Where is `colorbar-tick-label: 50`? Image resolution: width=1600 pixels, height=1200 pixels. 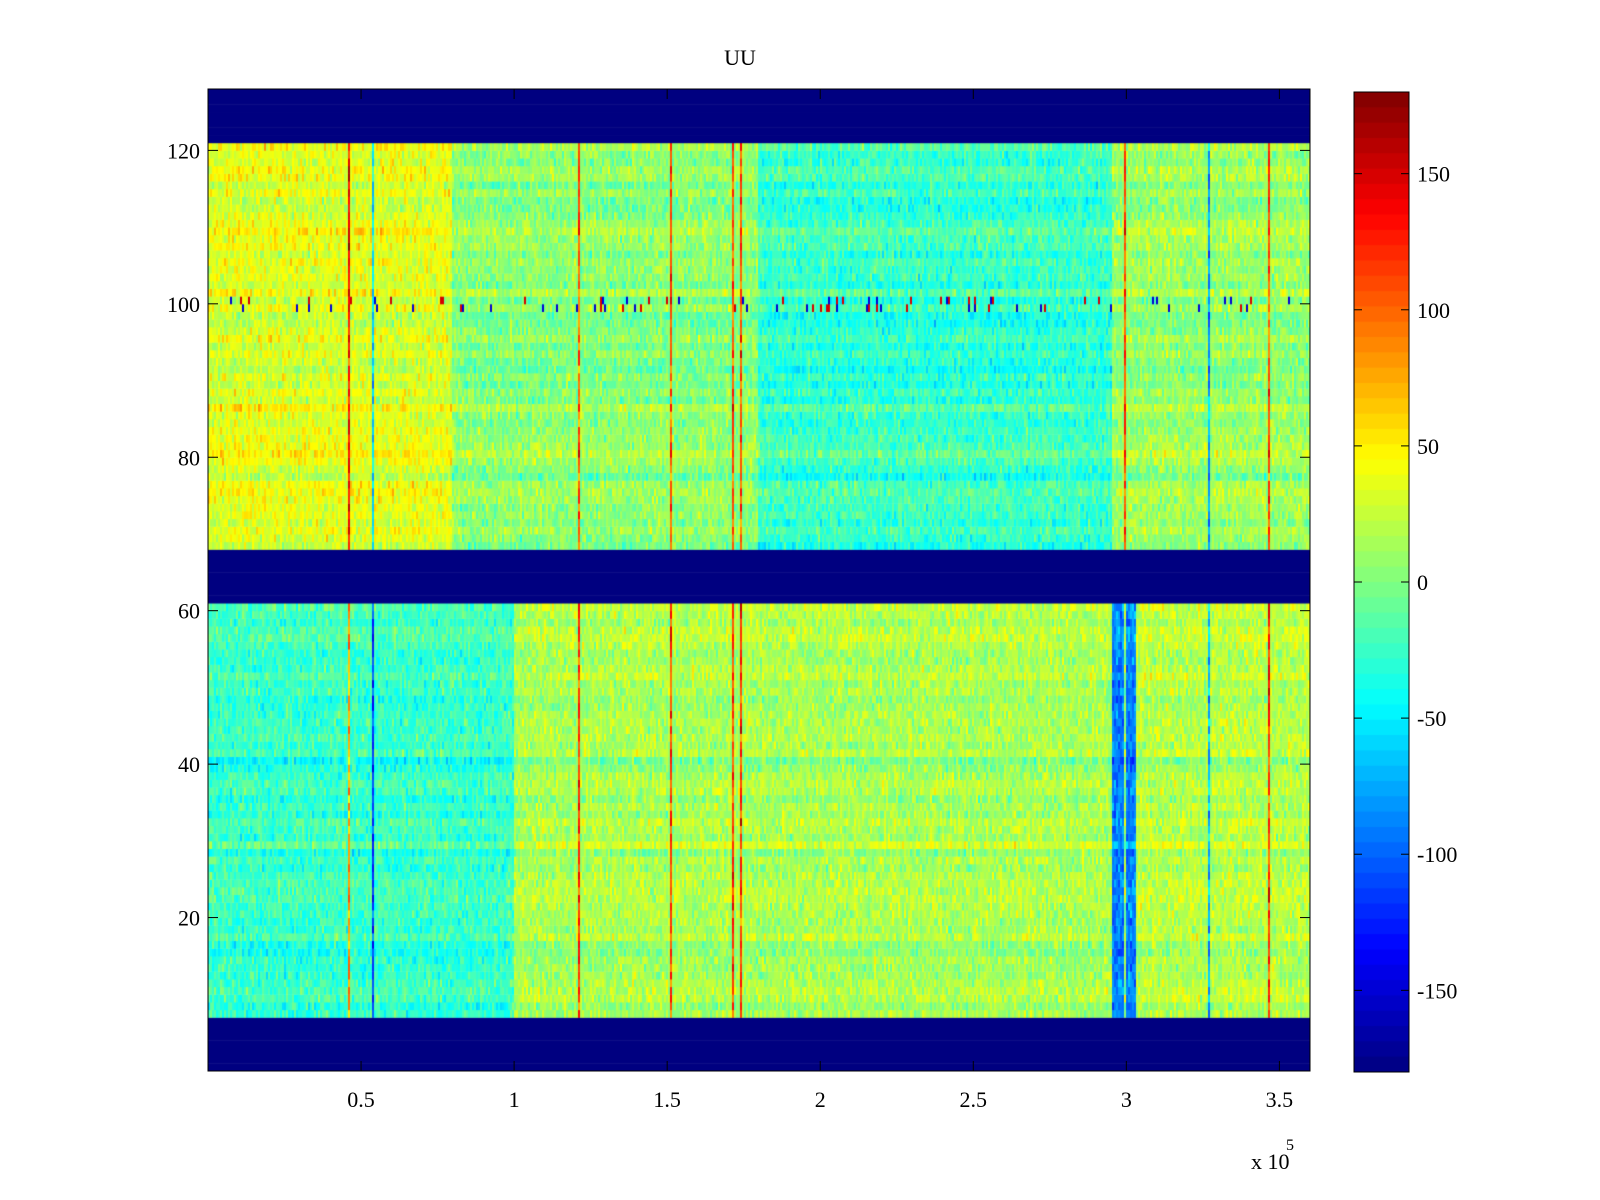 colorbar-tick-label: 50 is located at coordinates (1428, 446).